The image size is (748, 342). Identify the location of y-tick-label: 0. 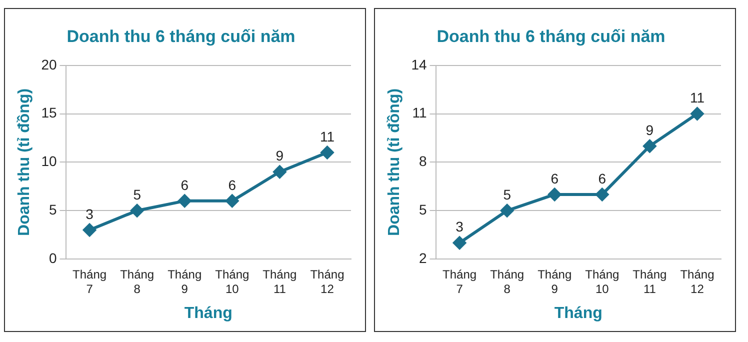
(52, 258).